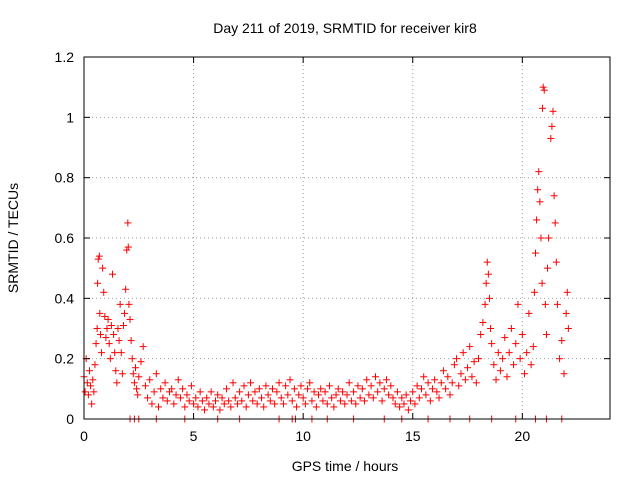 The width and height of the screenshot is (640, 480). Describe the element at coordinates (65, 359) in the screenshot. I see `y-tick-label: 0.2` at that location.